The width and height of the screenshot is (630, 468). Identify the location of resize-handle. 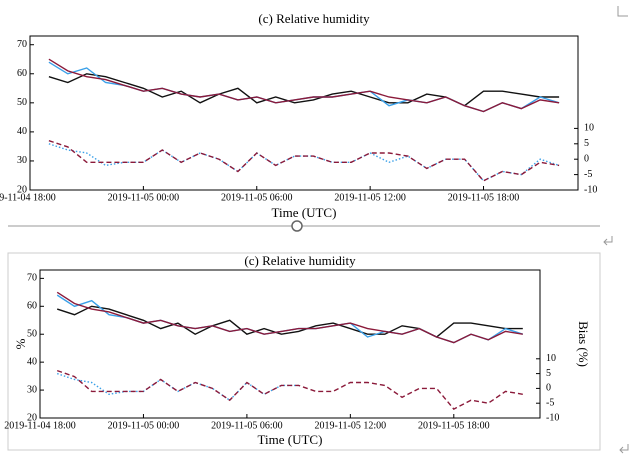
(297, 226).